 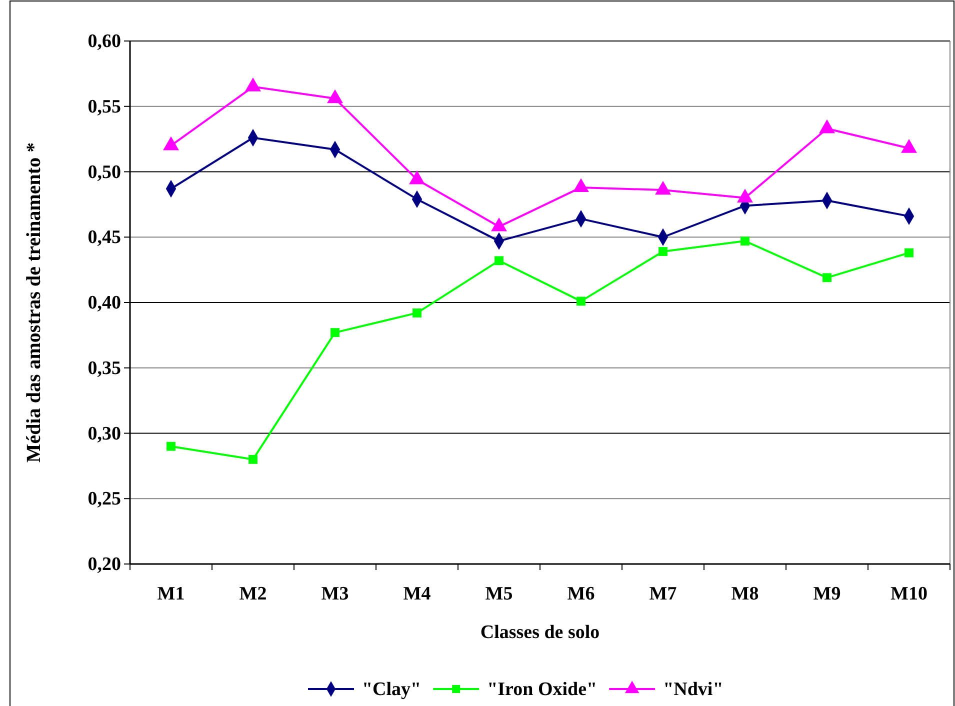 I want to click on x-axis-title: Classes de solo, so click(x=540, y=632).